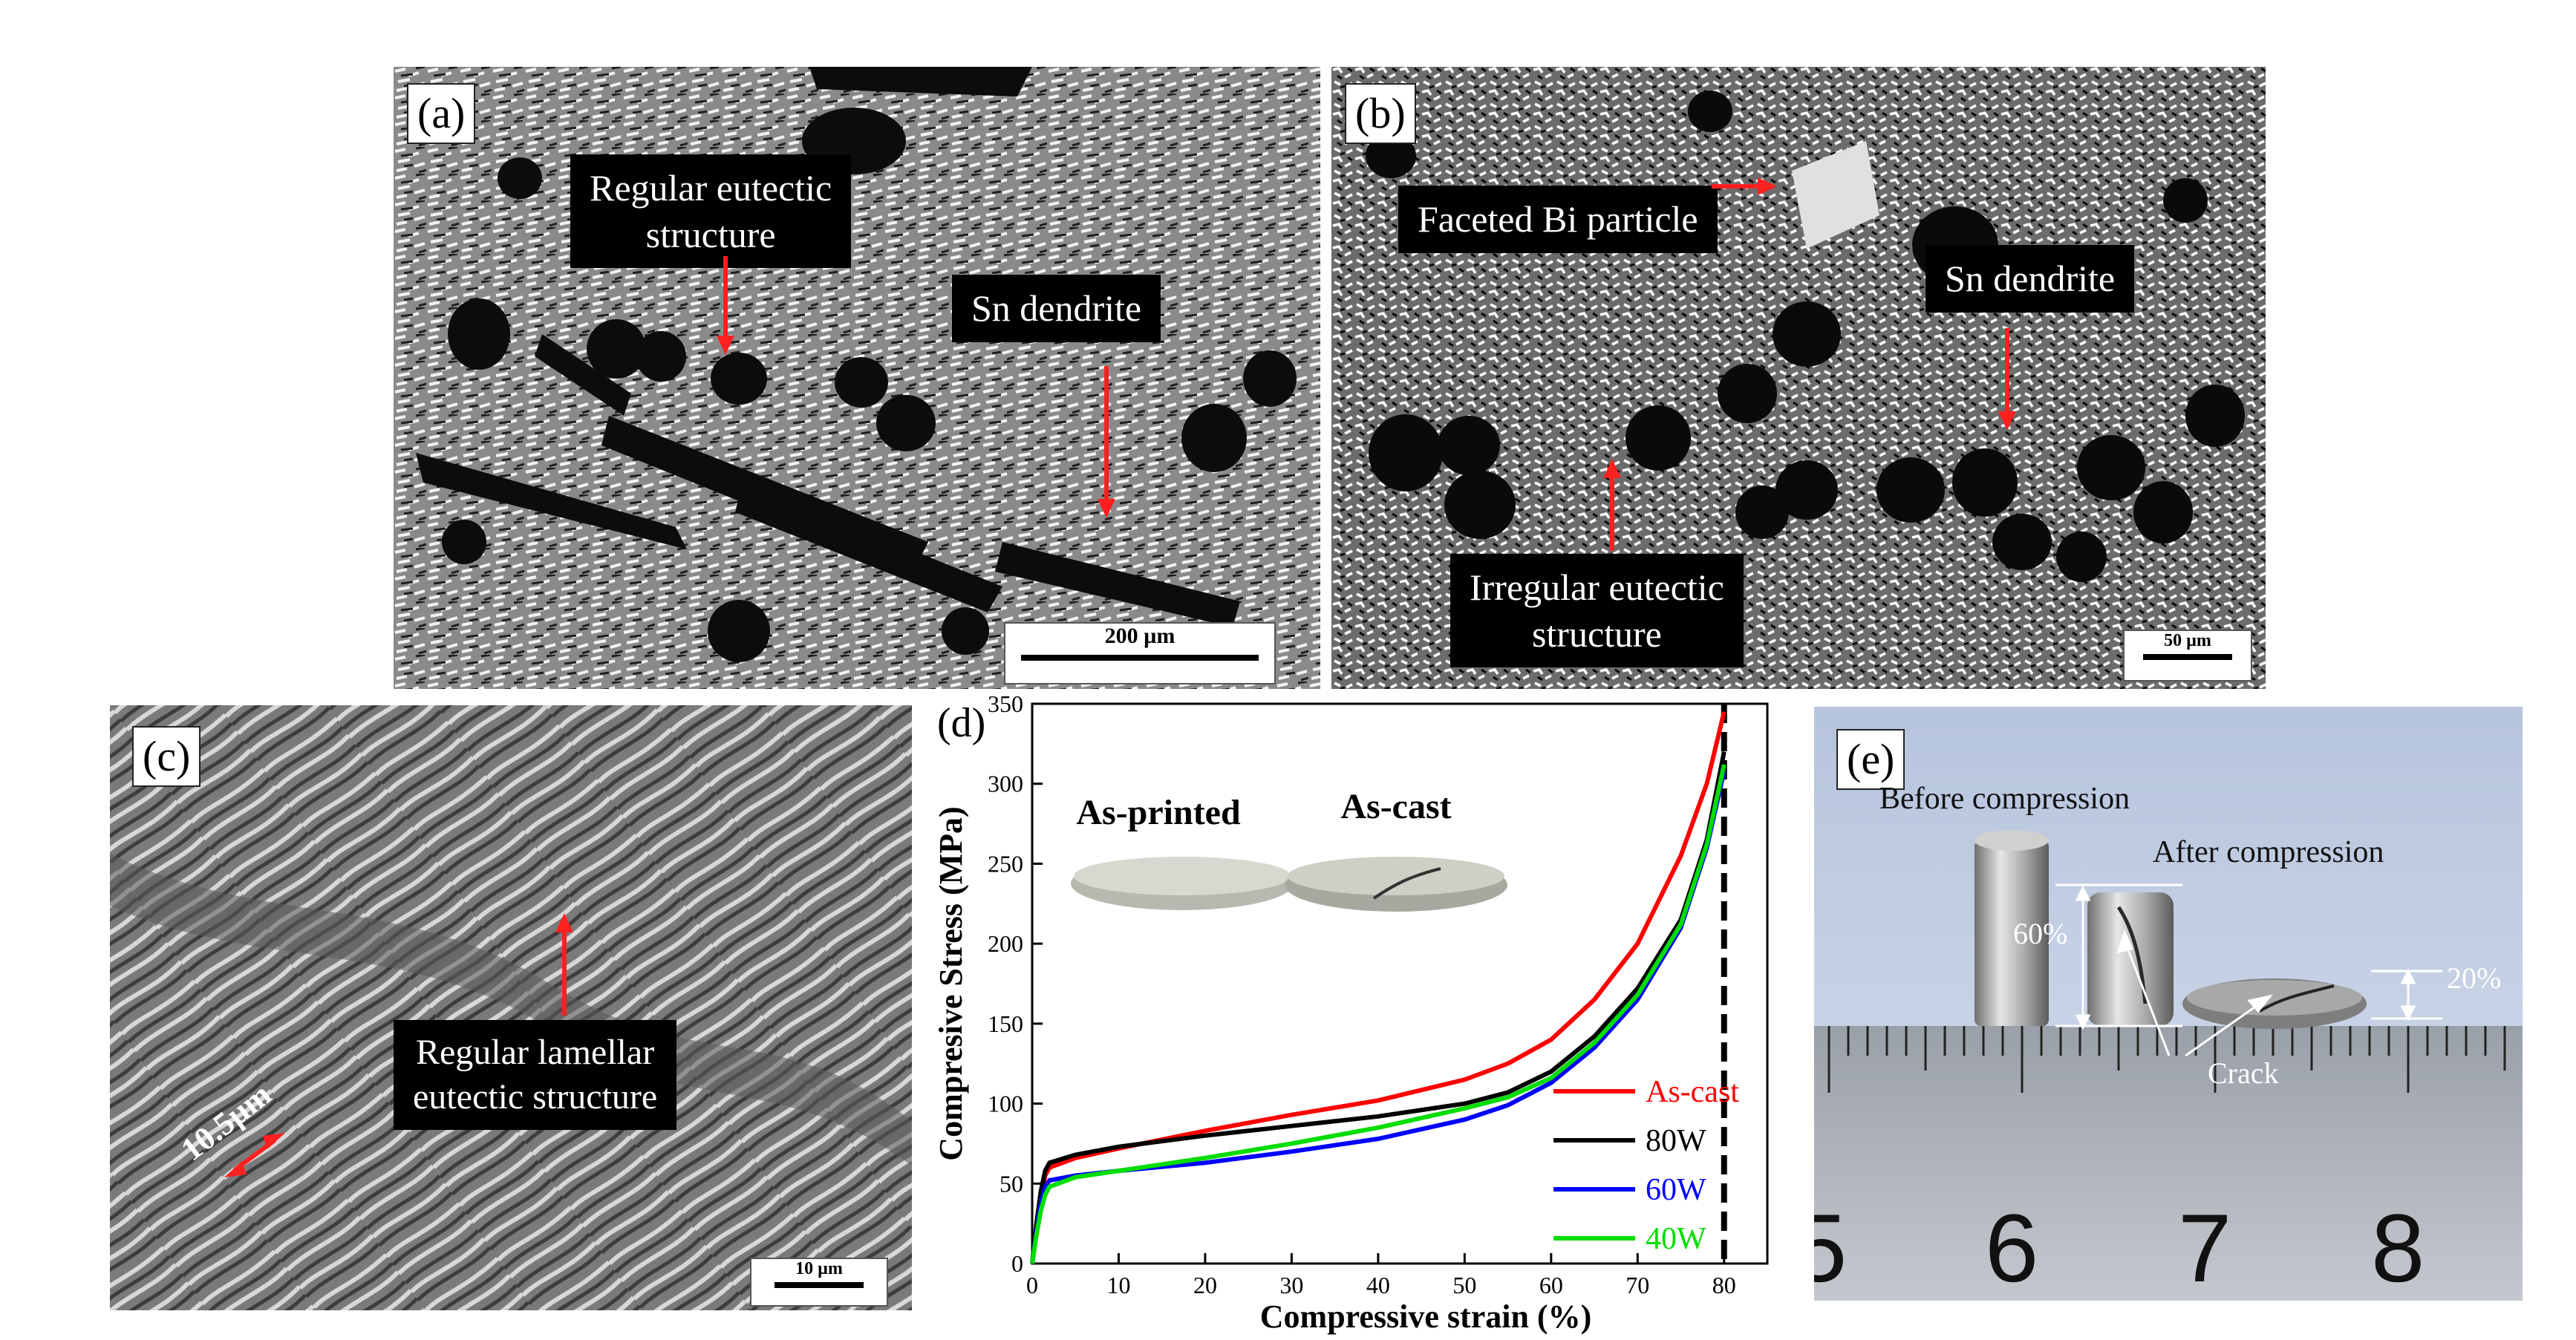 This screenshot has width=2576, height=1340. Describe the element at coordinates (1831, 1247) in the screenshot. I see `ruler-number-5: 5` at that location.